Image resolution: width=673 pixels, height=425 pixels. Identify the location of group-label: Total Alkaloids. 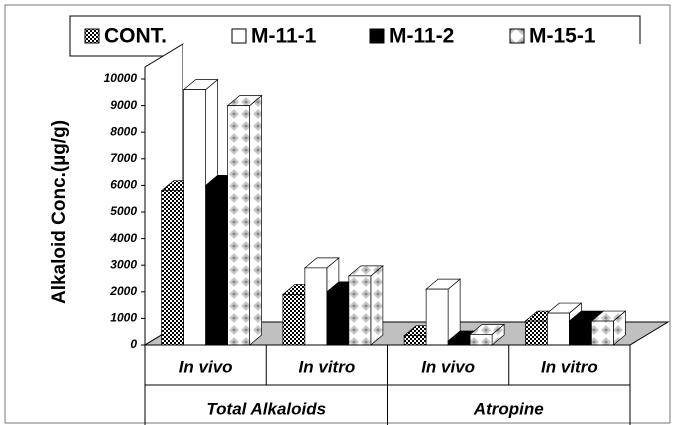
(266, 408).